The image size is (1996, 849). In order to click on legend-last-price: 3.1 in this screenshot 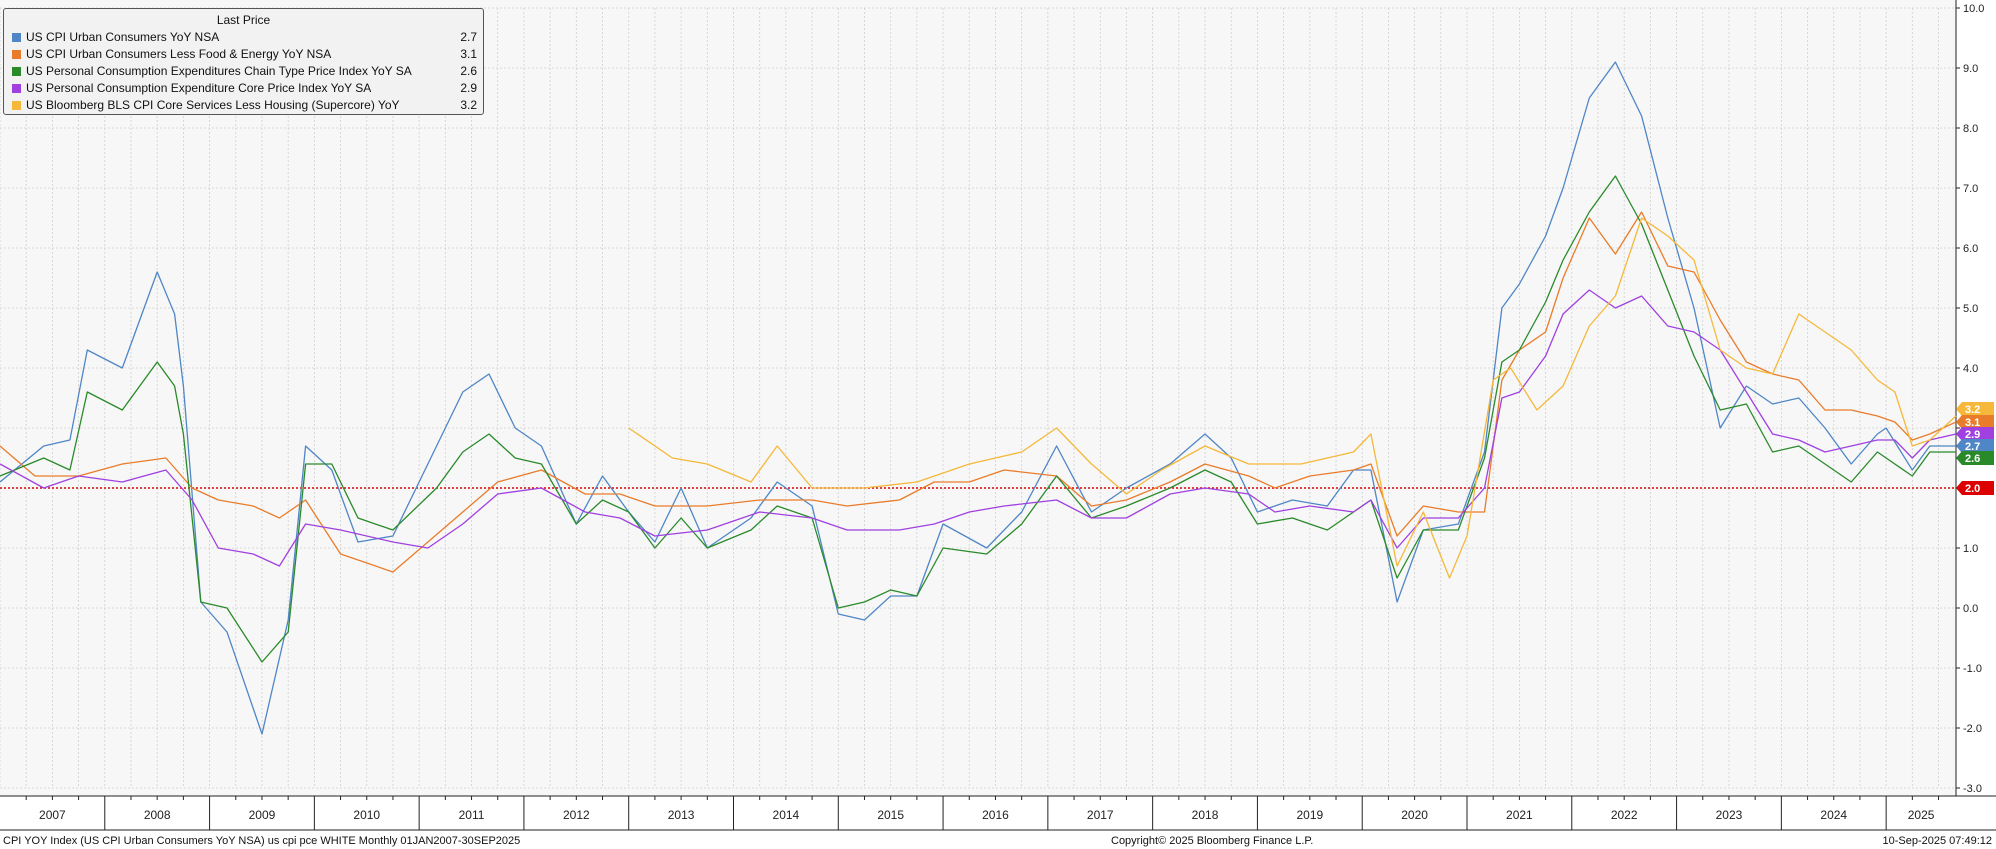, I will do `click(468, 54)`.